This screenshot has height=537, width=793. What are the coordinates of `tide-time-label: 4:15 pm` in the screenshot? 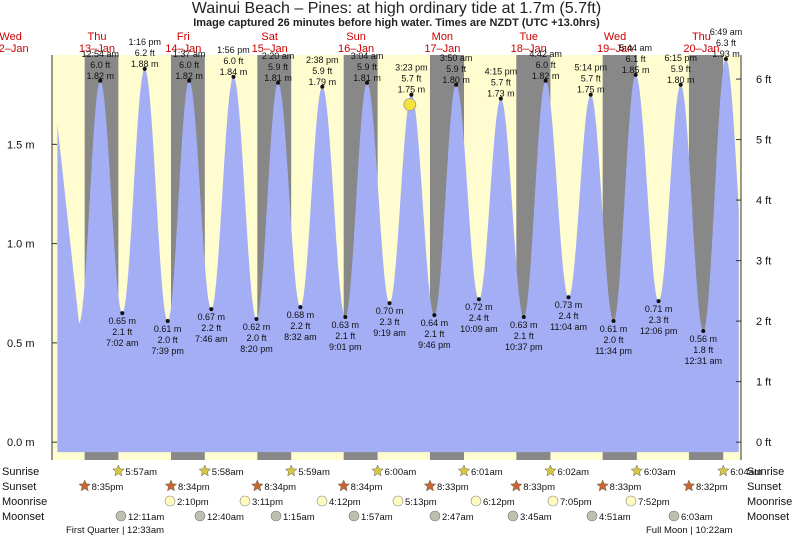 It's located at (501, 72).